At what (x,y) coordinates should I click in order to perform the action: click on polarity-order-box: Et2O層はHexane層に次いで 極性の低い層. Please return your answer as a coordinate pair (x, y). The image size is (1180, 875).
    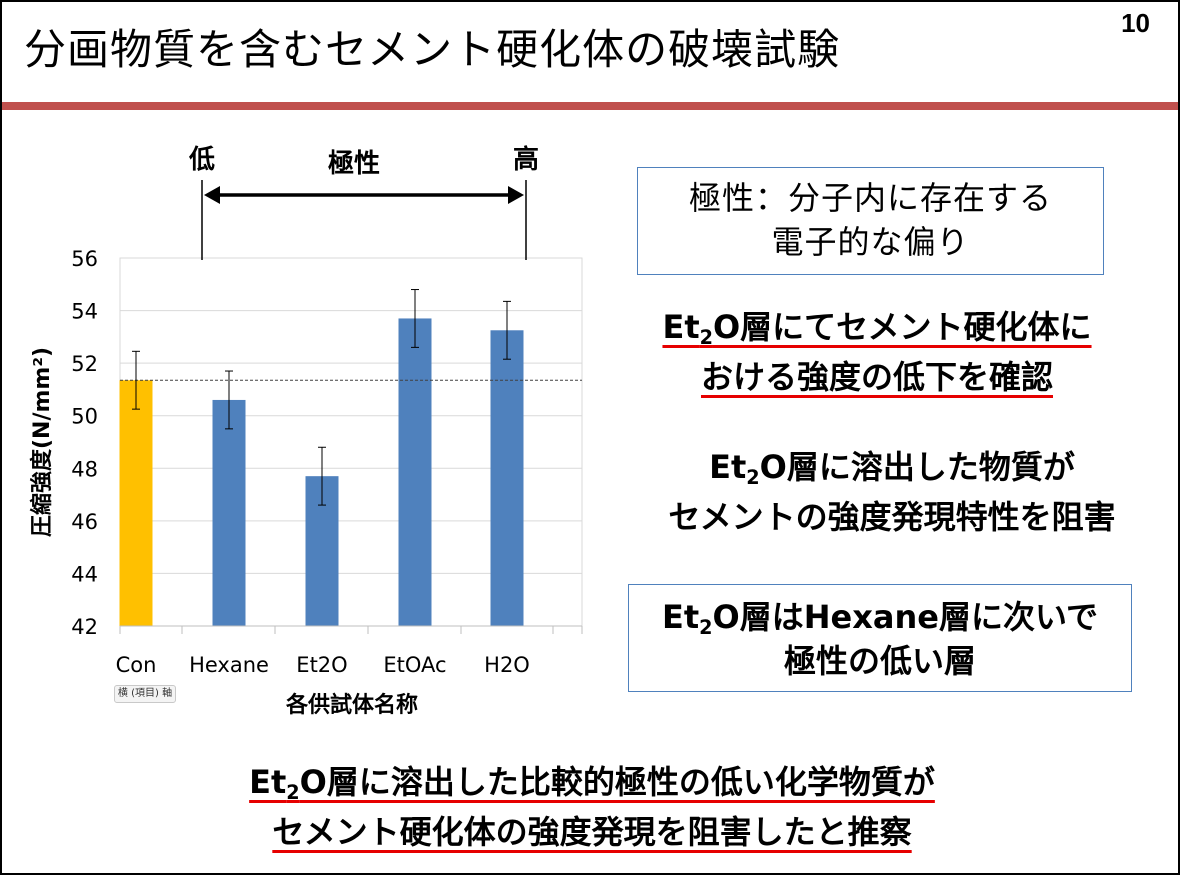
    Looking at the image, I should click on (880, 638).